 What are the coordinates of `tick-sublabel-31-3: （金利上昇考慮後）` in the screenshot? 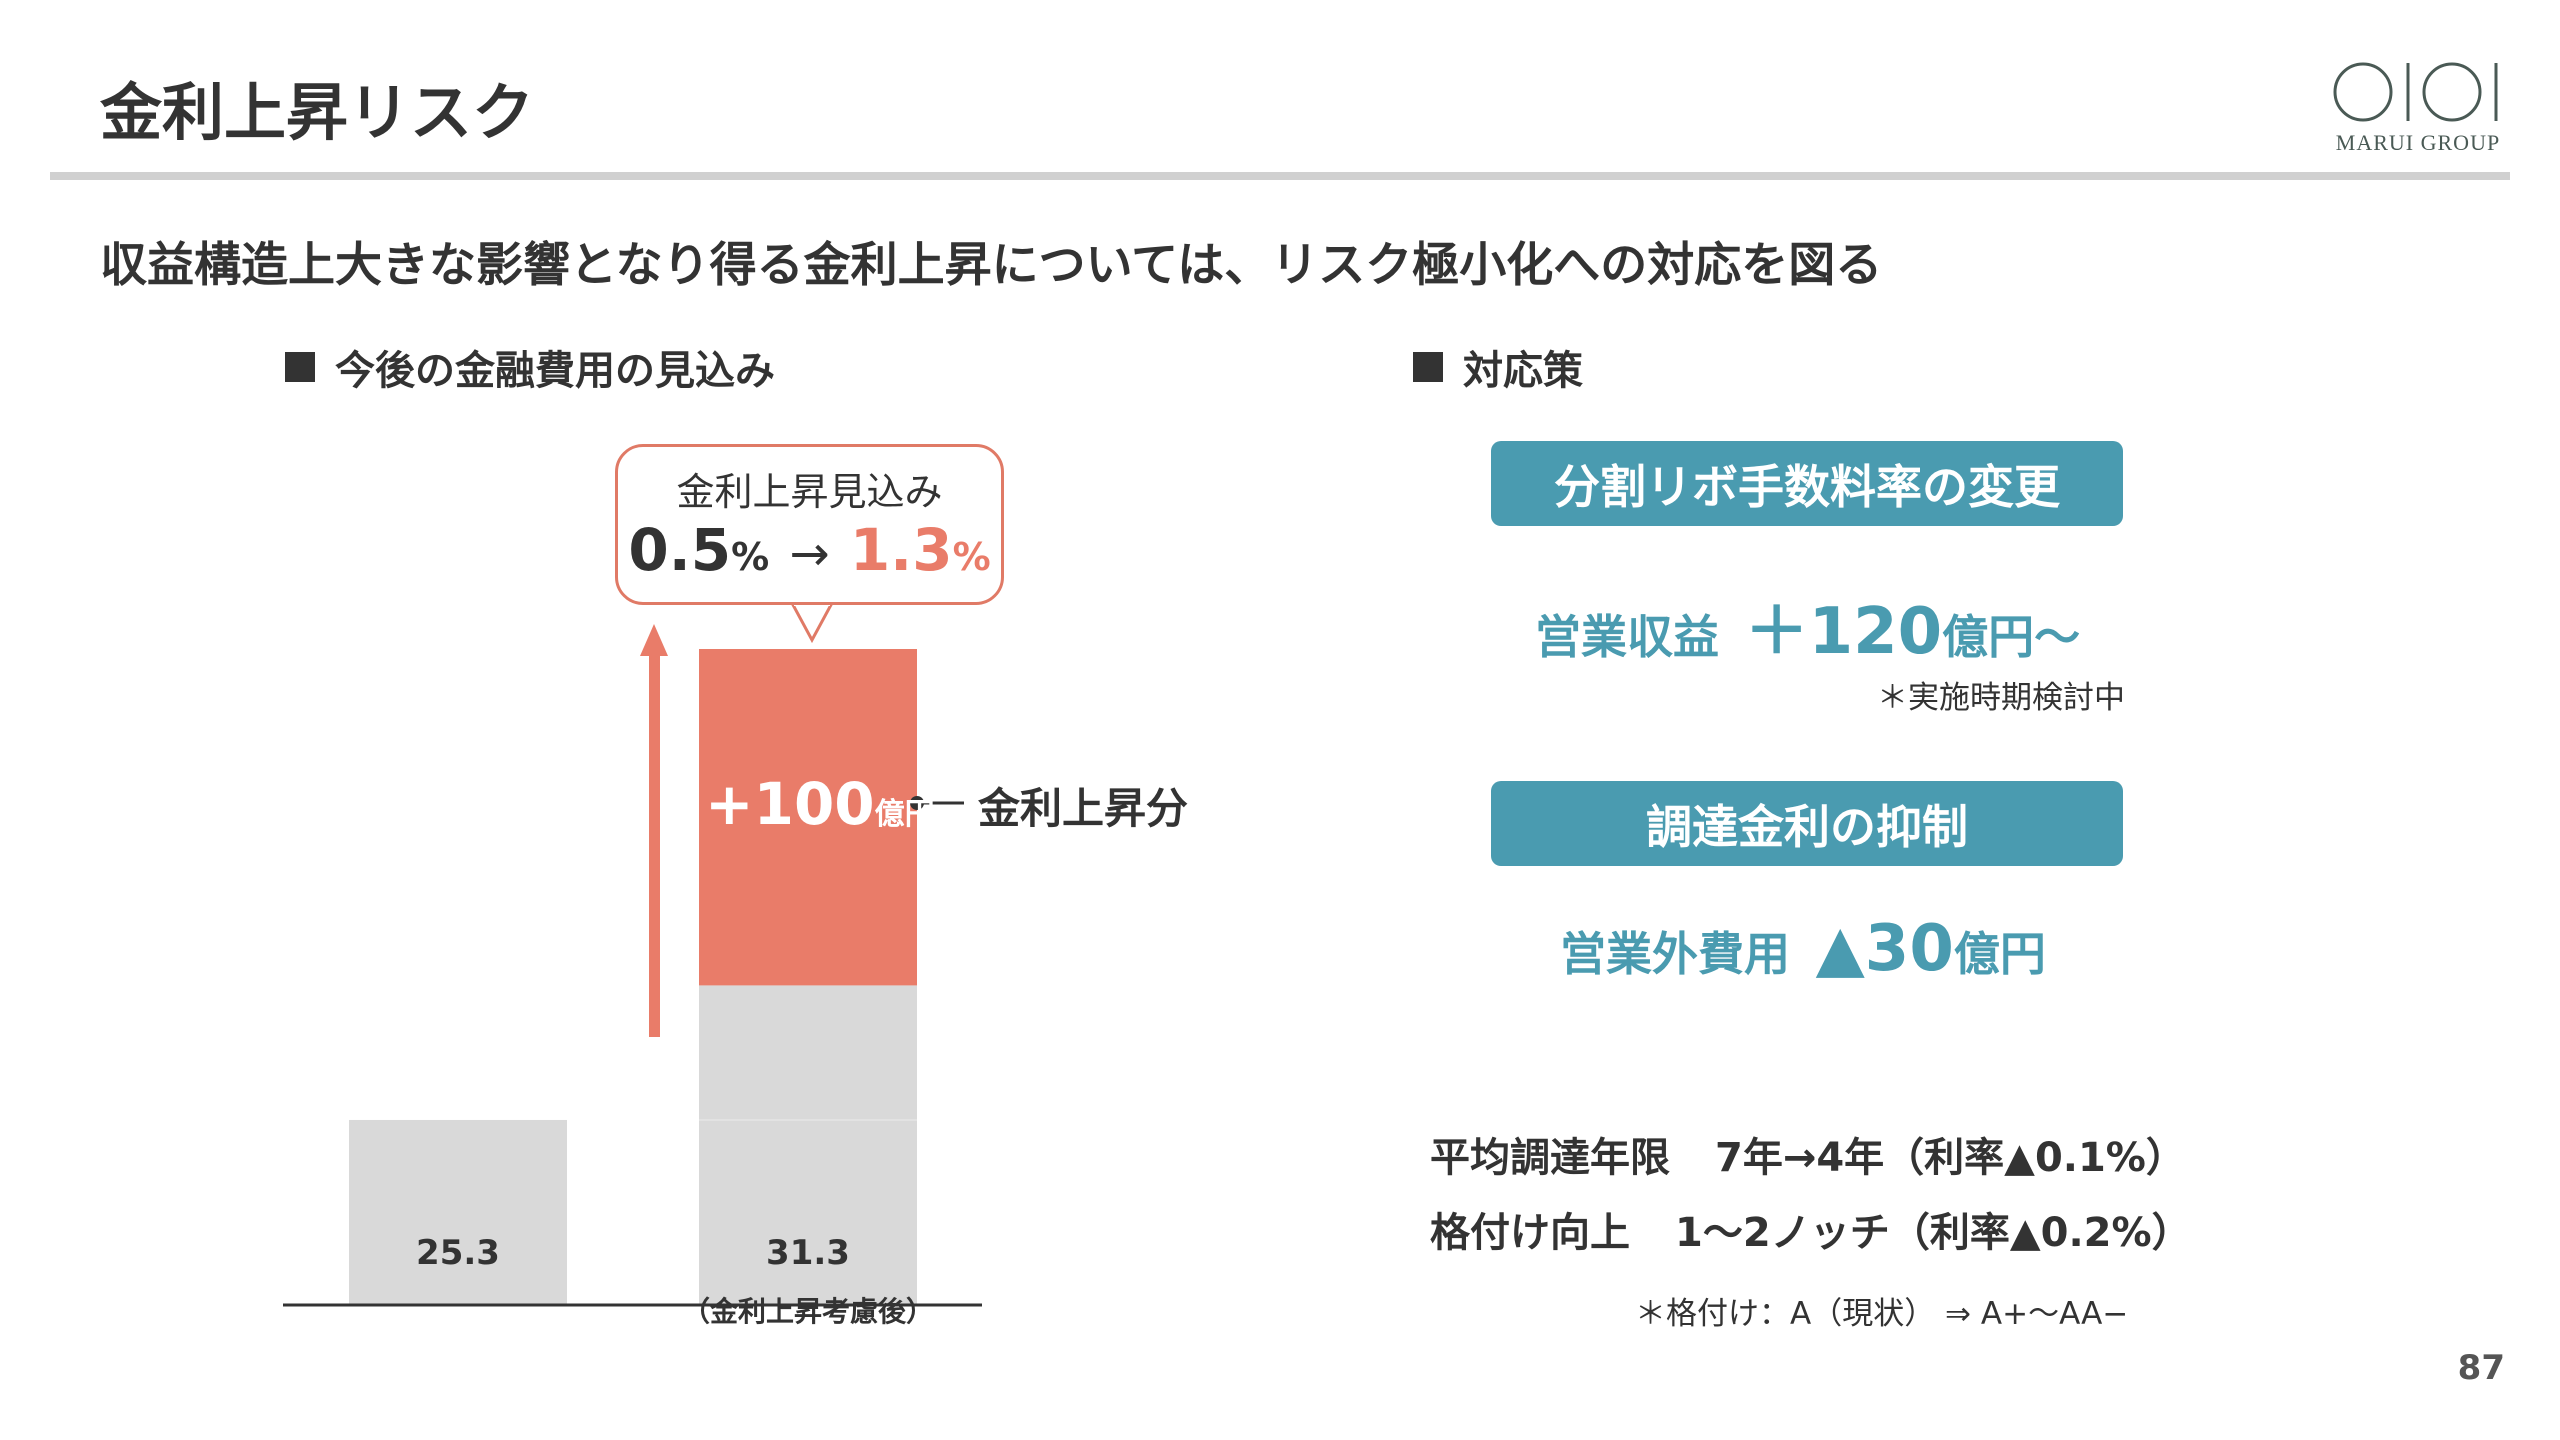 It's located at (808, 1311).